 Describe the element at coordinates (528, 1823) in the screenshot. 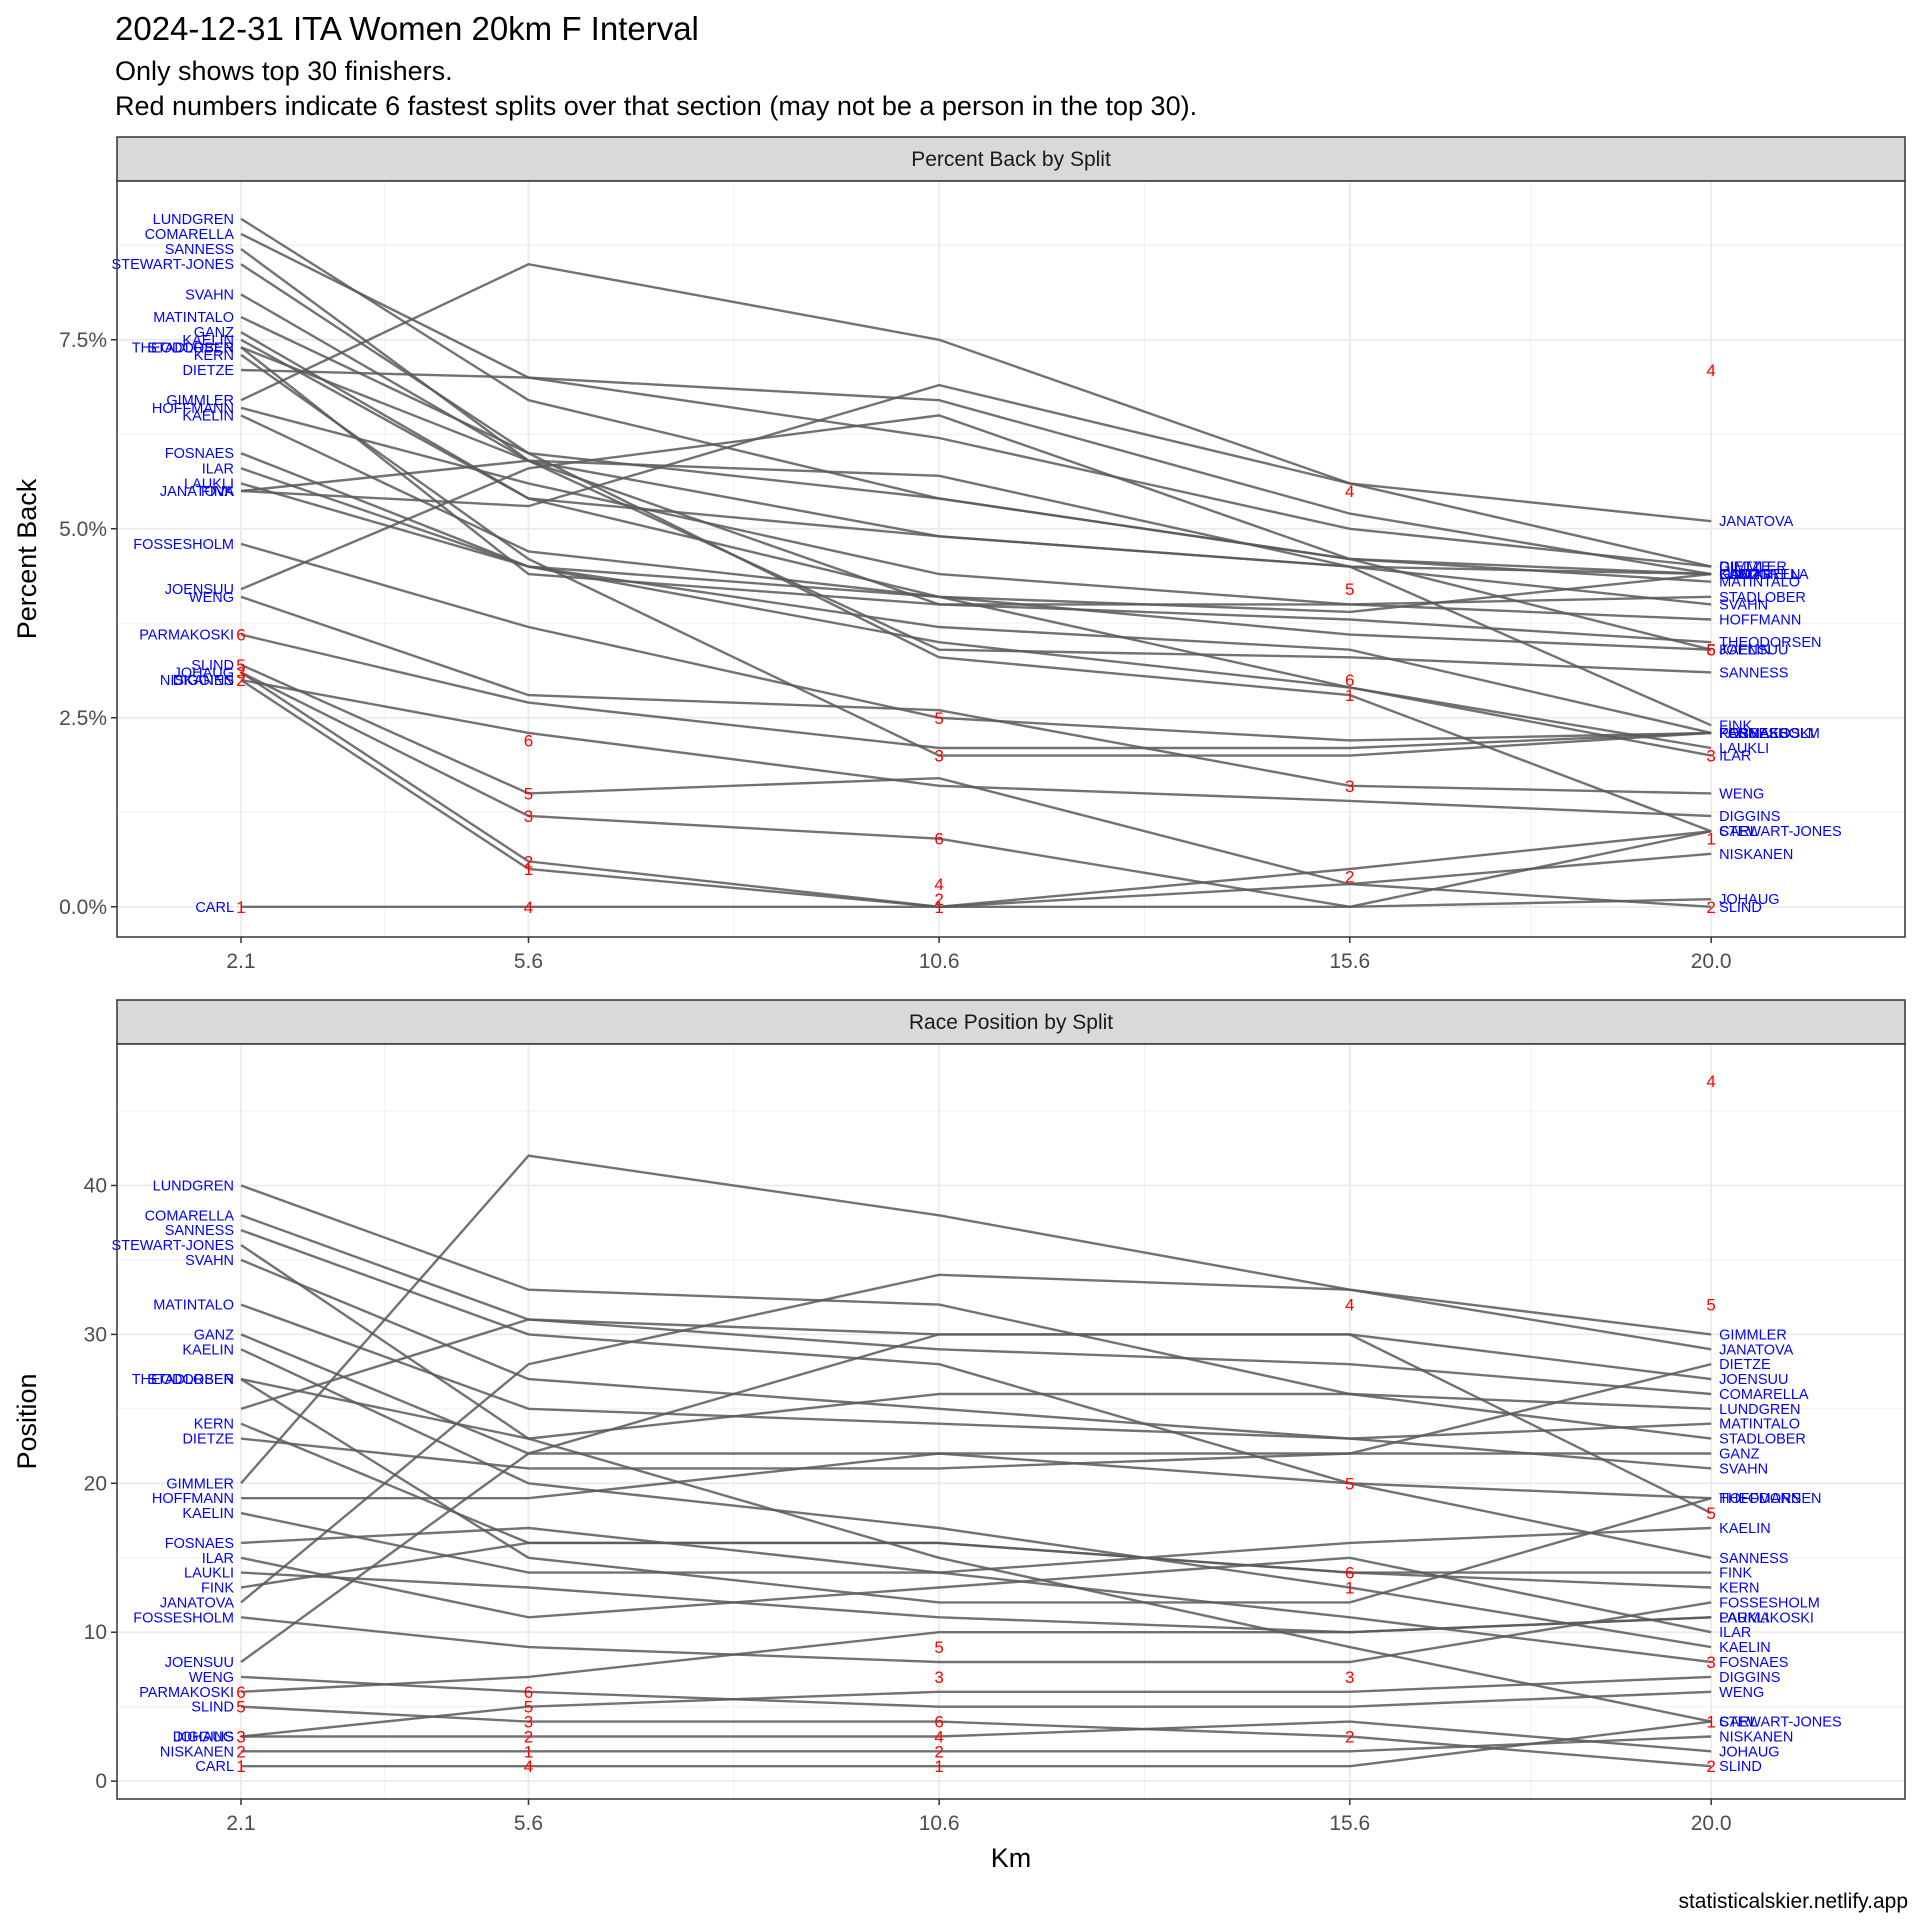

I see `position-x-tick-label: 5.6` at that location.